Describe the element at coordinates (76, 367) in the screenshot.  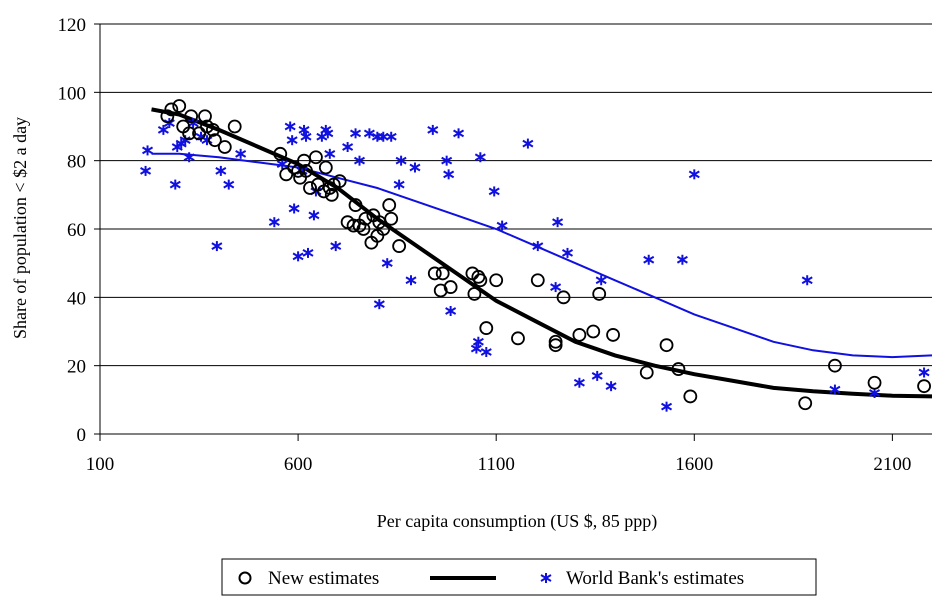
I see `y-tick-label: 20` at that location.